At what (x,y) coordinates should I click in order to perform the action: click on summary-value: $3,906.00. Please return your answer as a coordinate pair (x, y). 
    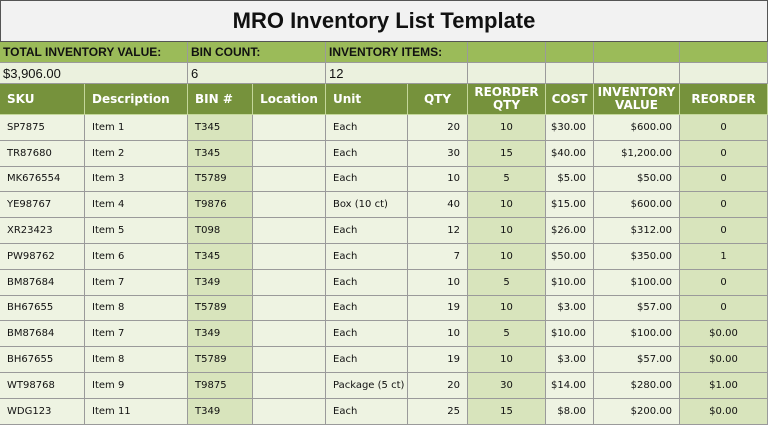
    Looking at the image, I should click on (94, 73).